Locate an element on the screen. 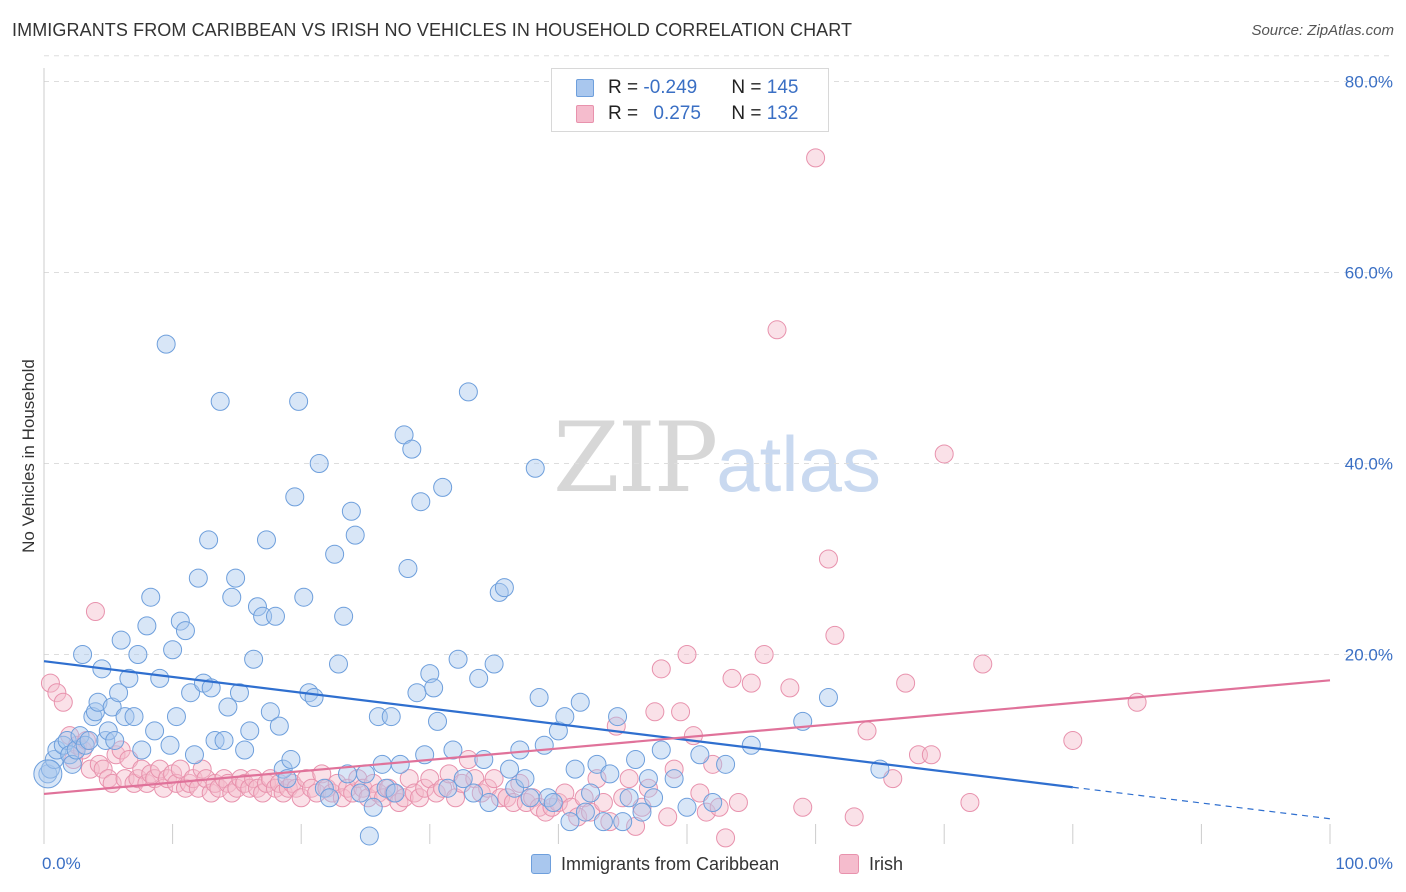 This screenshot has width=1406, height=892. correlation-legend: R = -0.249 N = 145 R = 0.275 N = 132 is located at coordinates (690, 100).